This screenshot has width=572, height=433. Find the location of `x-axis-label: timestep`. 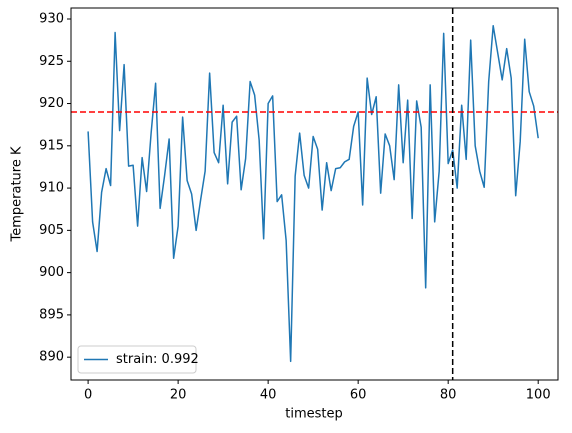

x-axis-label: timestep is located at coordinates (314, 414).